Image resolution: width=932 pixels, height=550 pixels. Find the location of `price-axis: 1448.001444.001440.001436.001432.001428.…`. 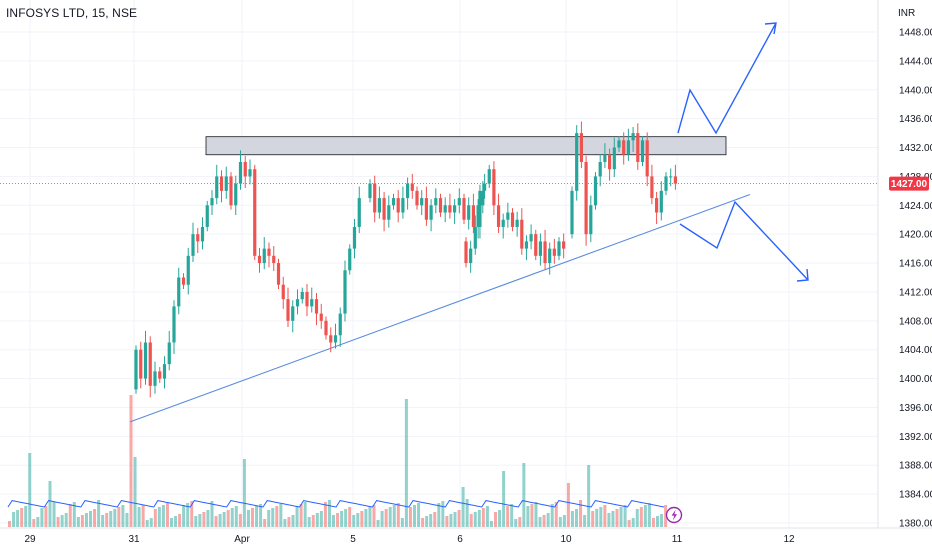

price-axis: 1448.001444.001440.001436.001432.001428.… is located at coordinates (915, 279).